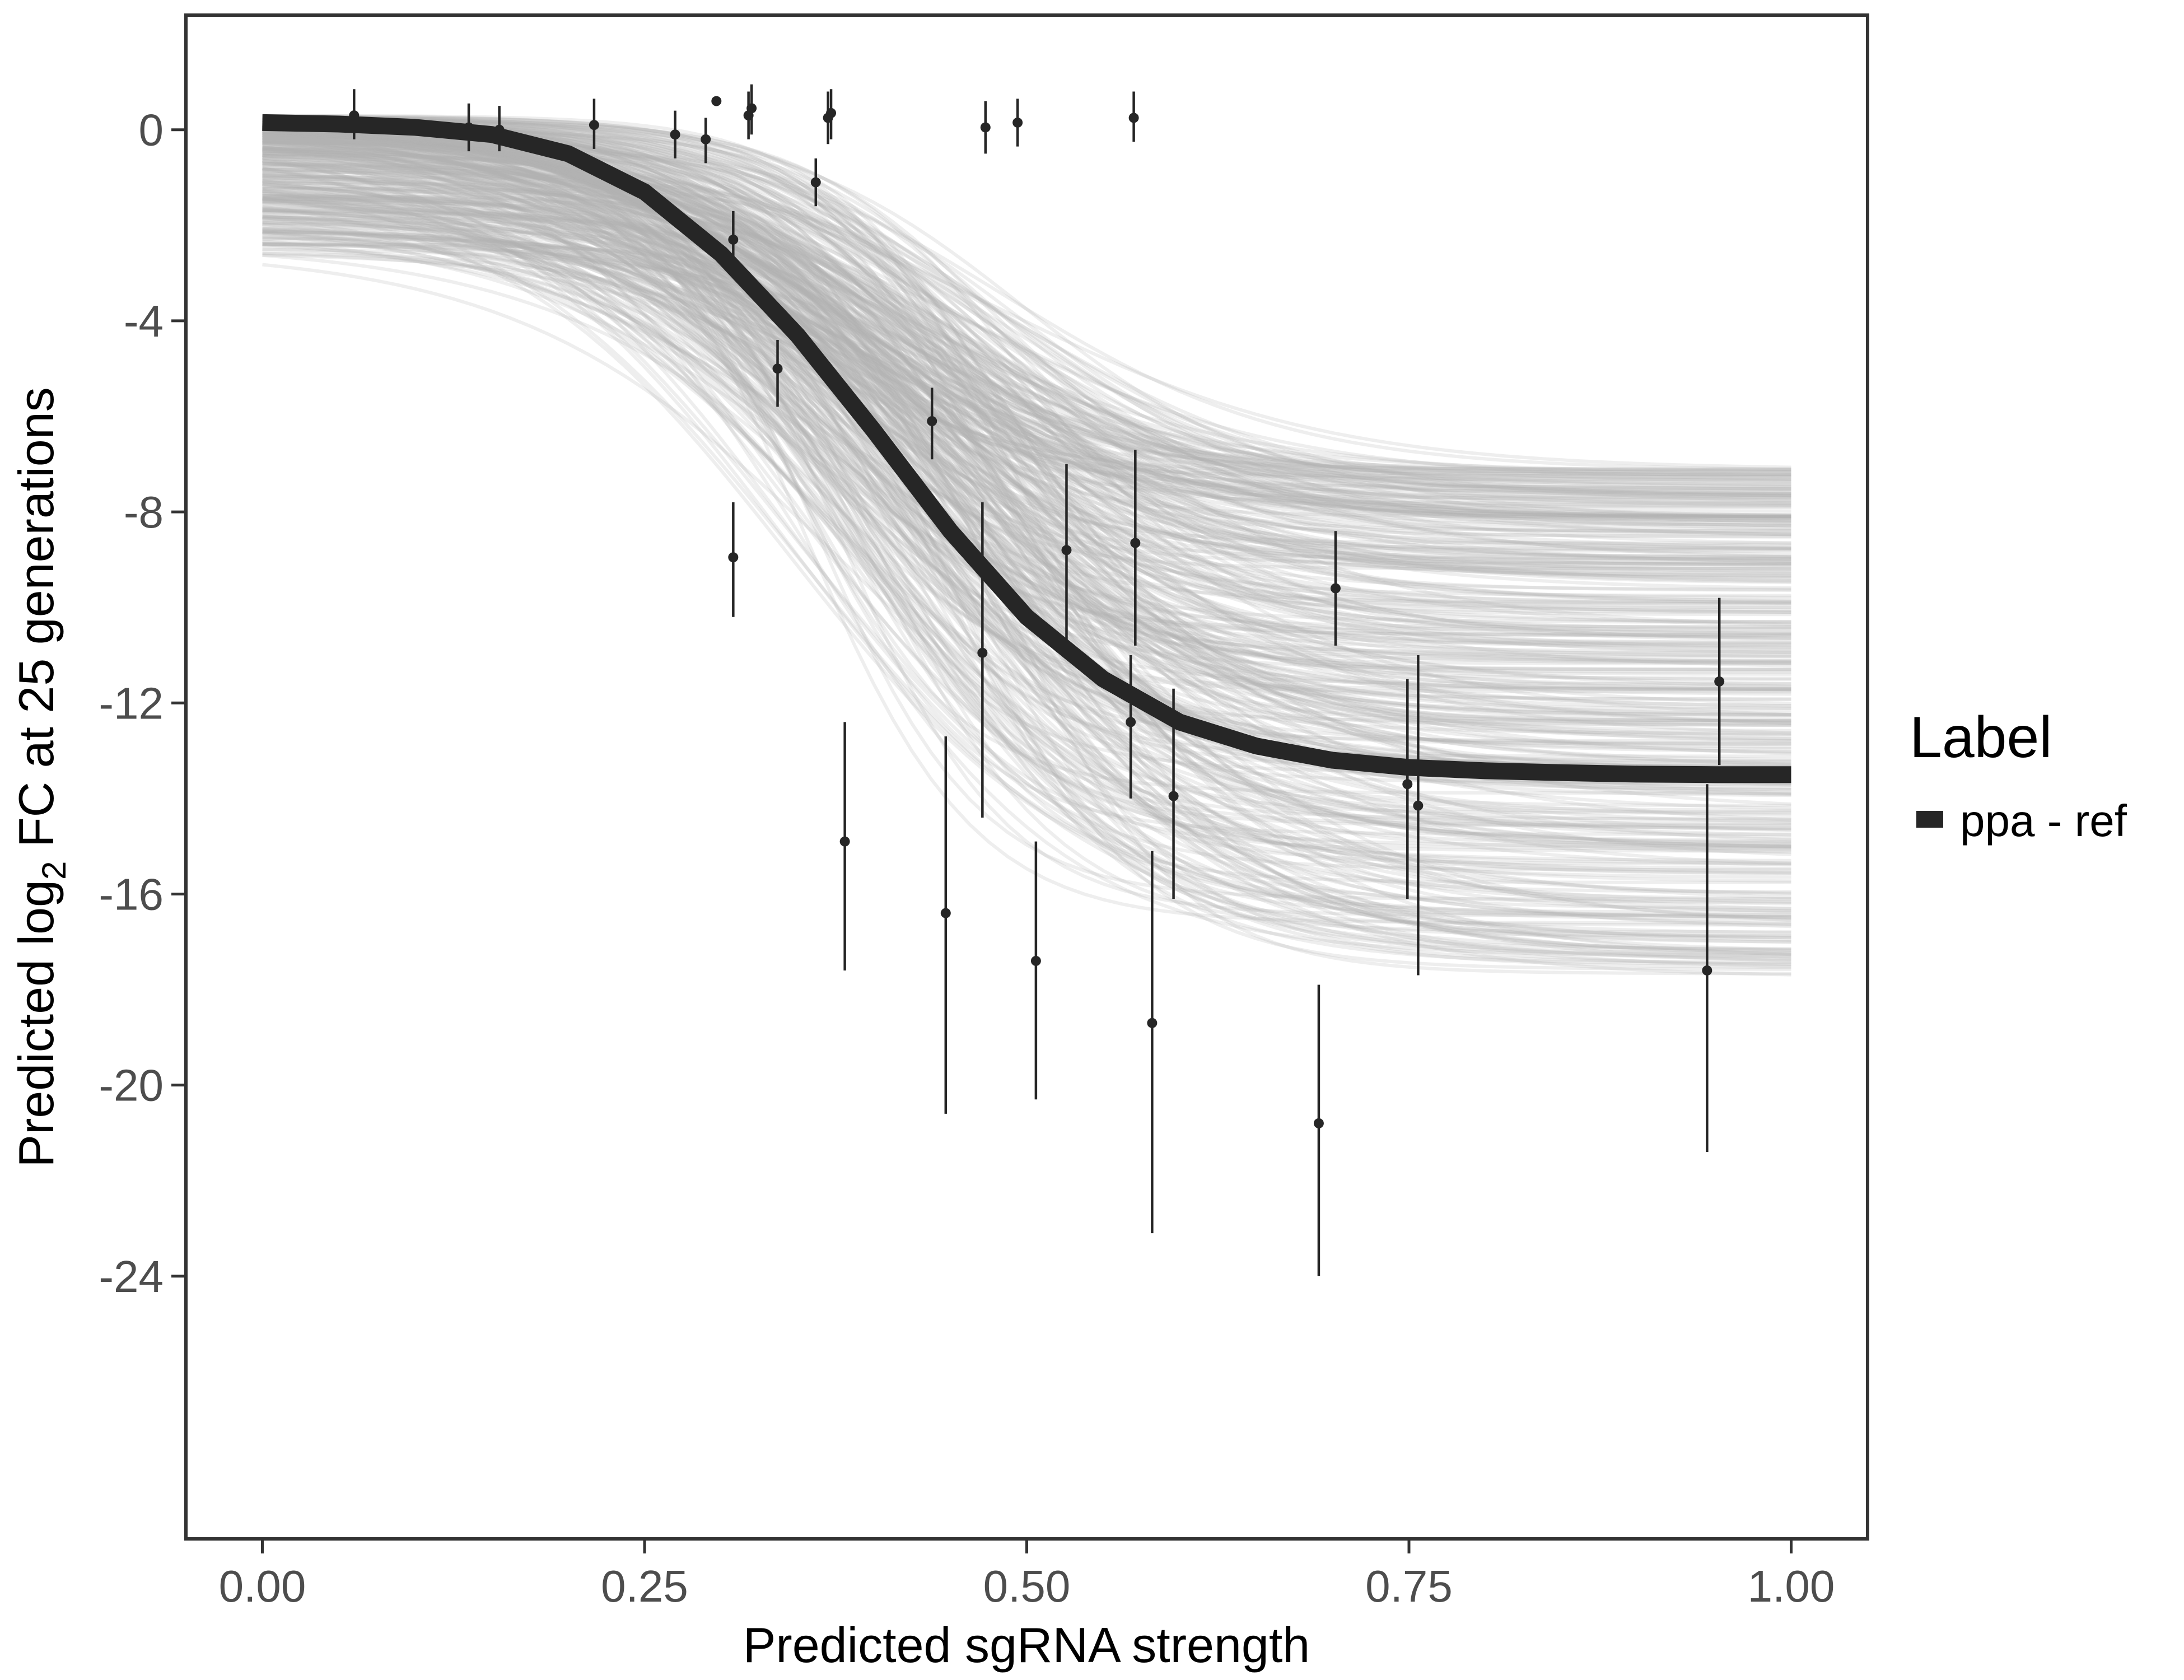 This screenshot has height=1680, width=2184. What do you see at coordinates (1792, 1586) in the screenshot?
I see `x-tick-label: 1.00` at bounding box center [1792, 1586].